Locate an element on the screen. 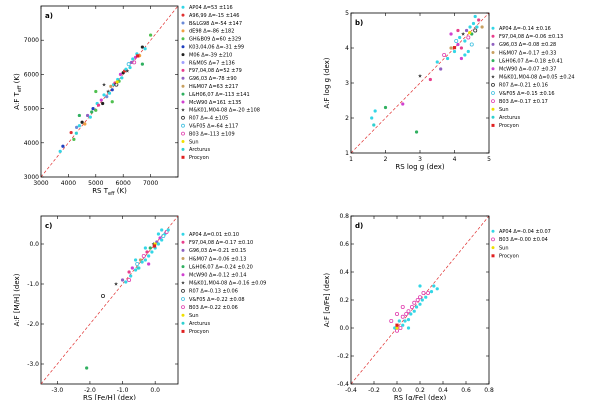 The image size is (600, 400). legend-label: M&K01,M04-08 Δ=0.05 ±0.24 is located at coordinates (537, 78).